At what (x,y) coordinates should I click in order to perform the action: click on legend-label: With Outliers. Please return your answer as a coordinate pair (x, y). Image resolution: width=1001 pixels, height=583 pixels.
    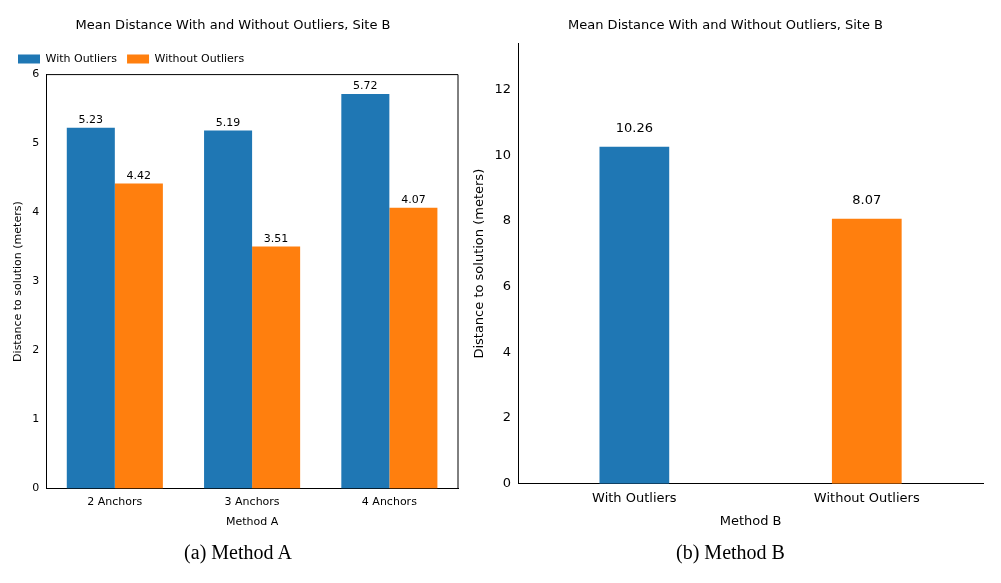
    Looking at the image, I should click on (81, 58).